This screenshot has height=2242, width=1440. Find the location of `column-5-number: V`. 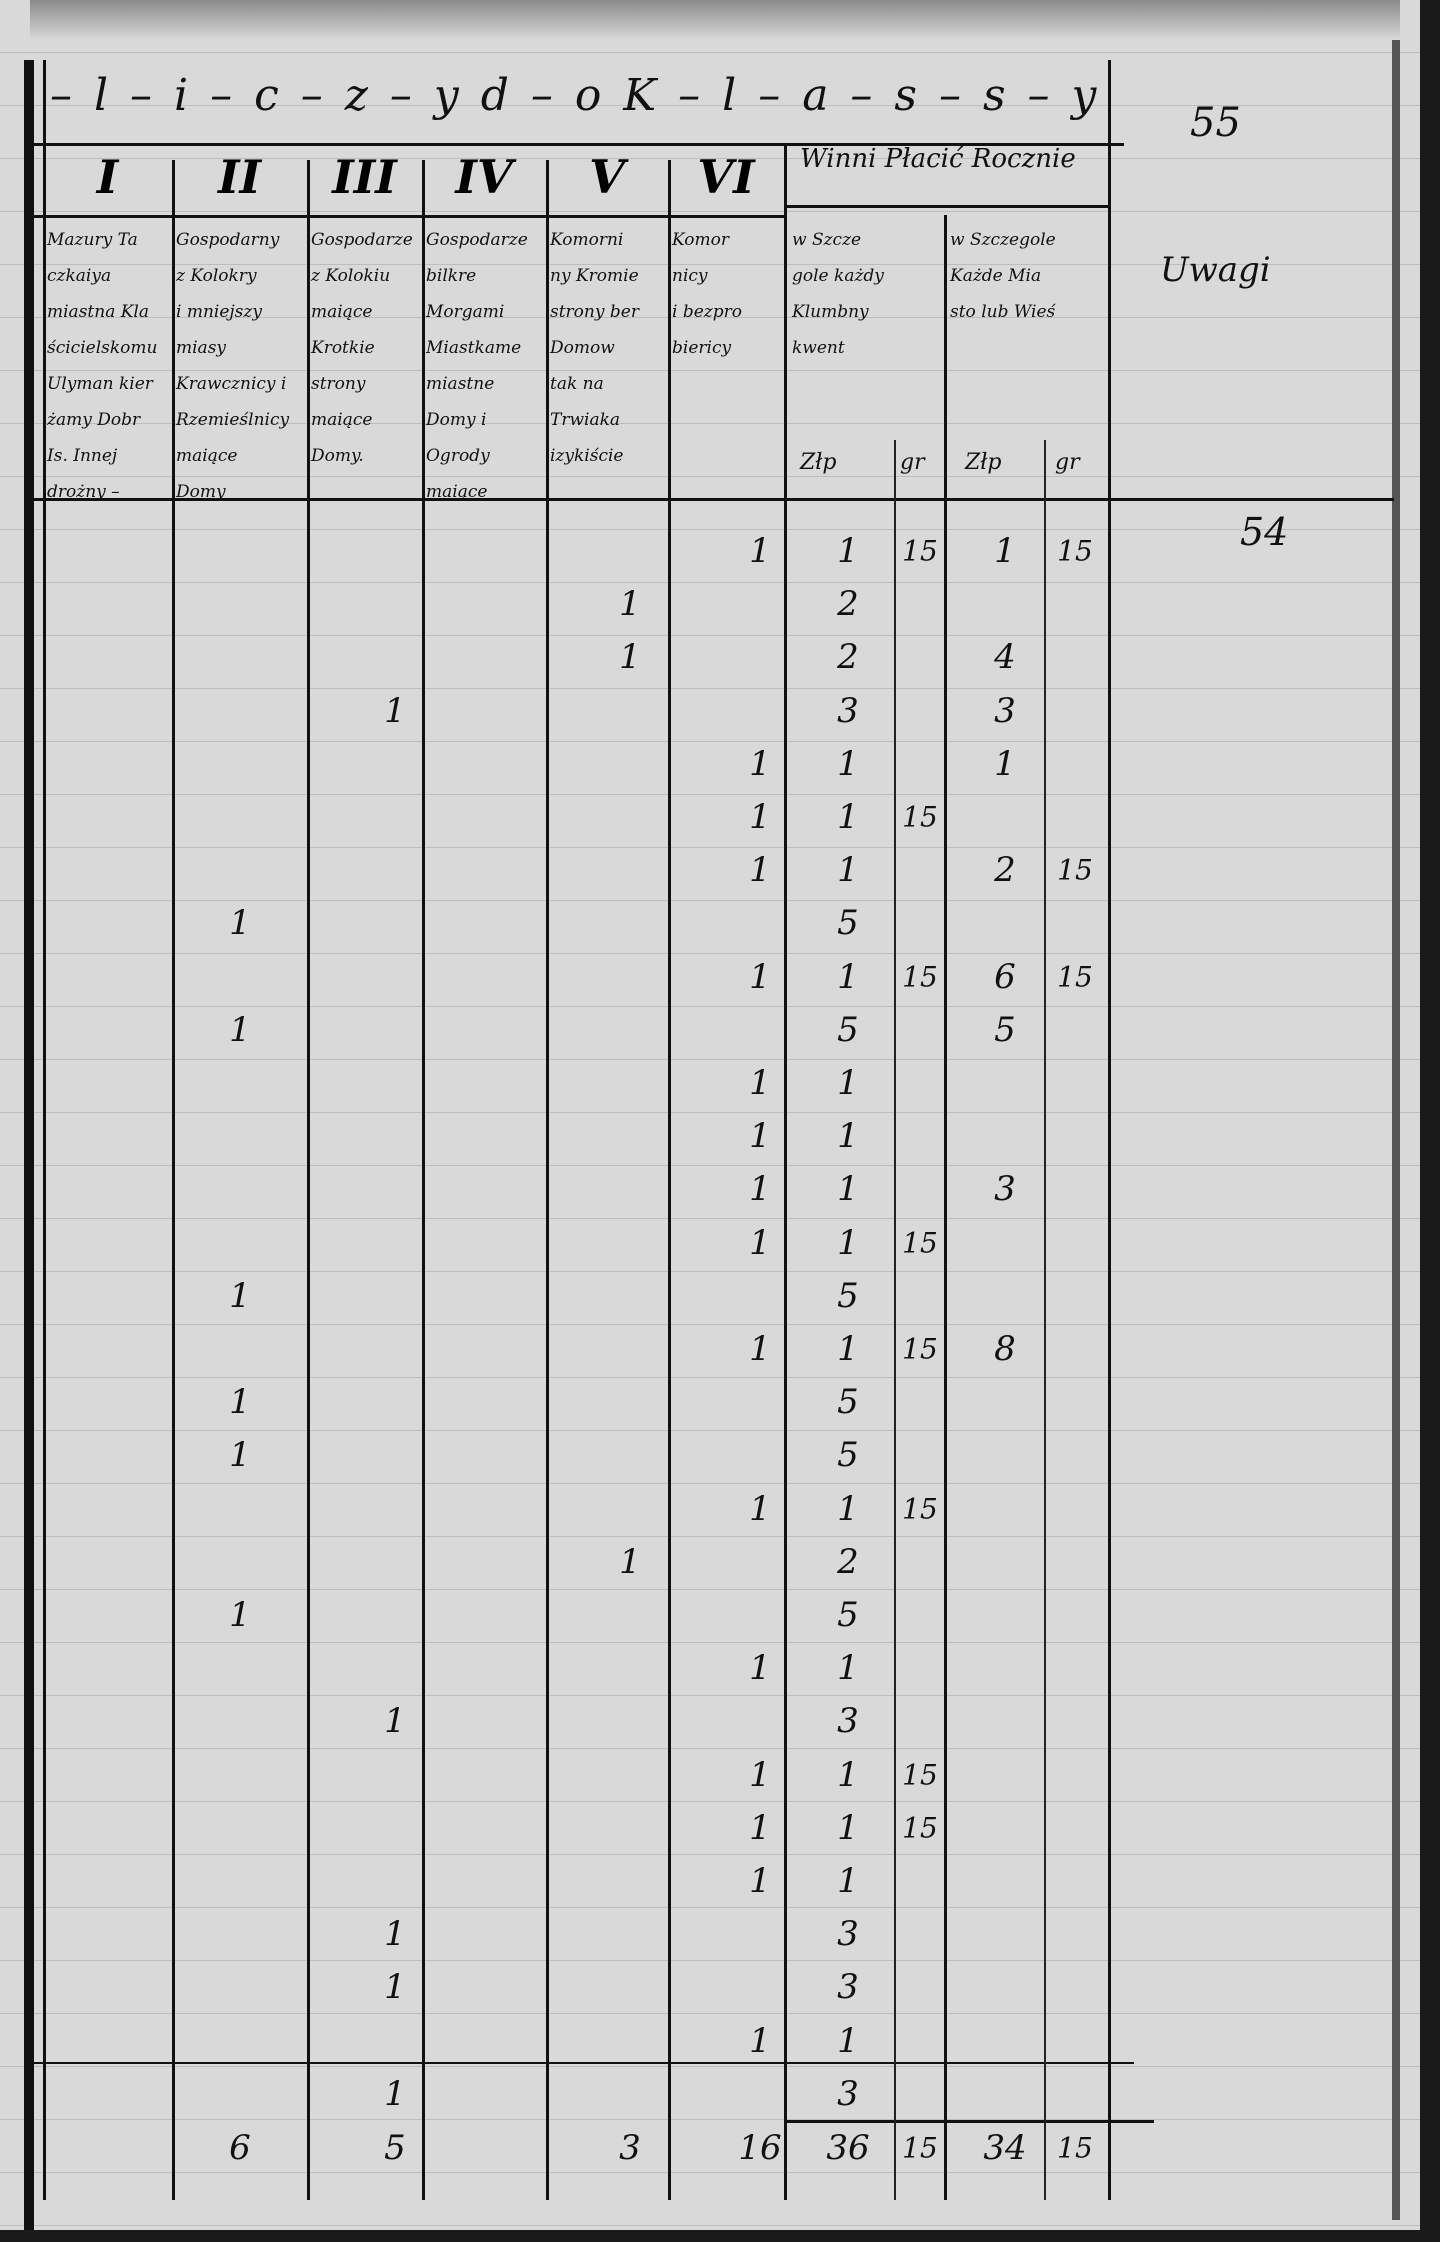

column-5-number: V is located at coordinates (607, 177).